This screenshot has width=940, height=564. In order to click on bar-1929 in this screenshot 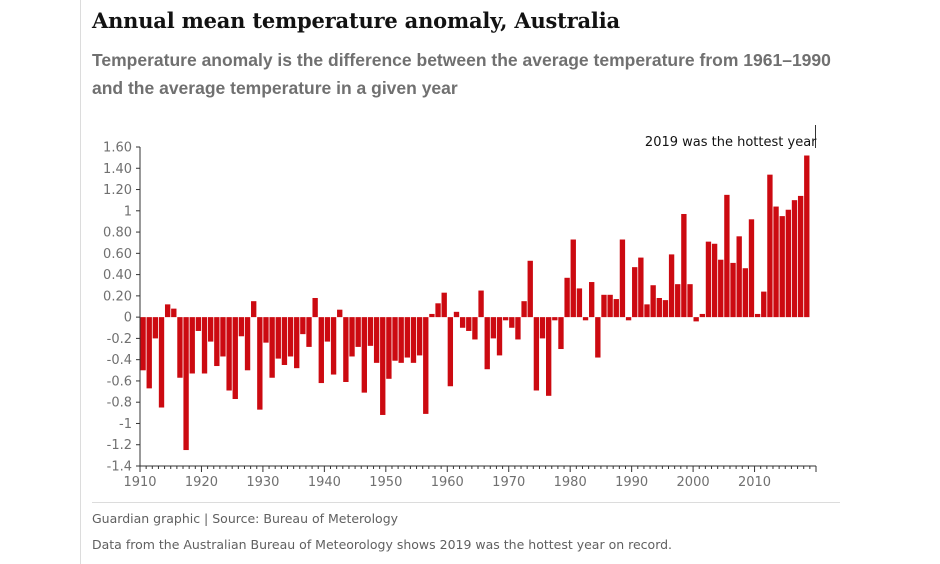, I will do `click(260, 363)`.